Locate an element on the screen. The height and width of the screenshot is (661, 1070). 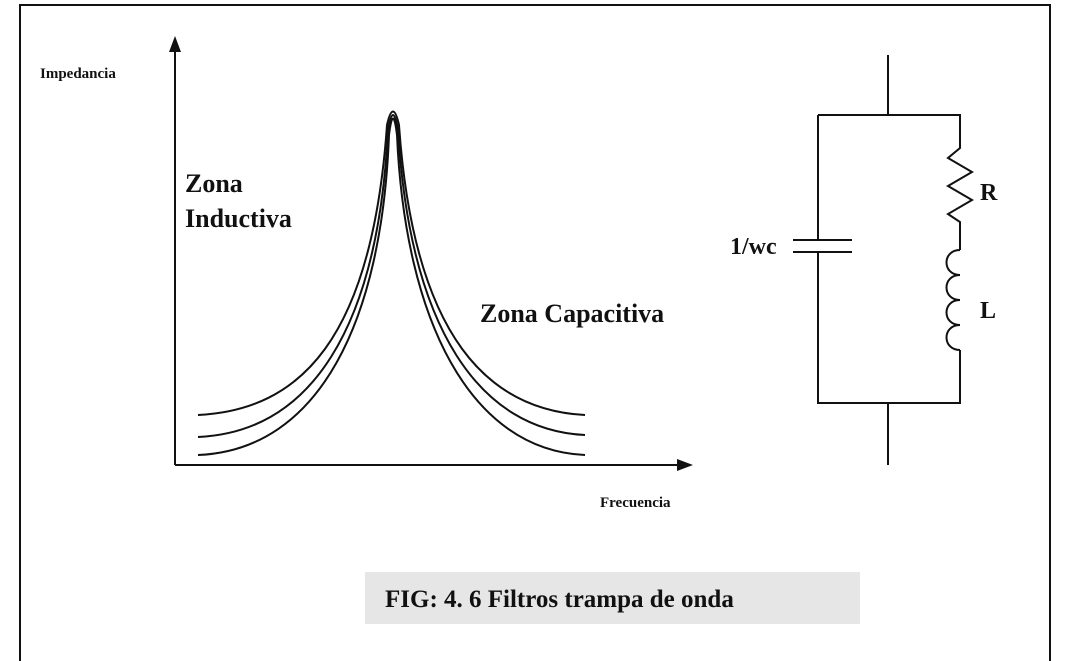
resistor is located at coordinates (960, 195).